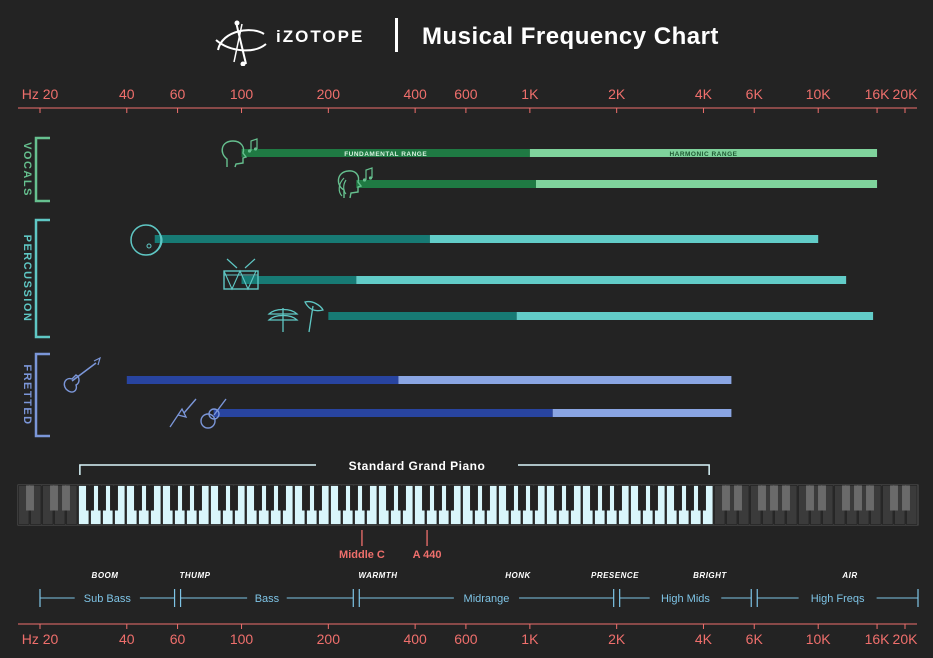  Describe the element at coordinates (311, 319) in the screenshot. I see `crash-stand` at that location.